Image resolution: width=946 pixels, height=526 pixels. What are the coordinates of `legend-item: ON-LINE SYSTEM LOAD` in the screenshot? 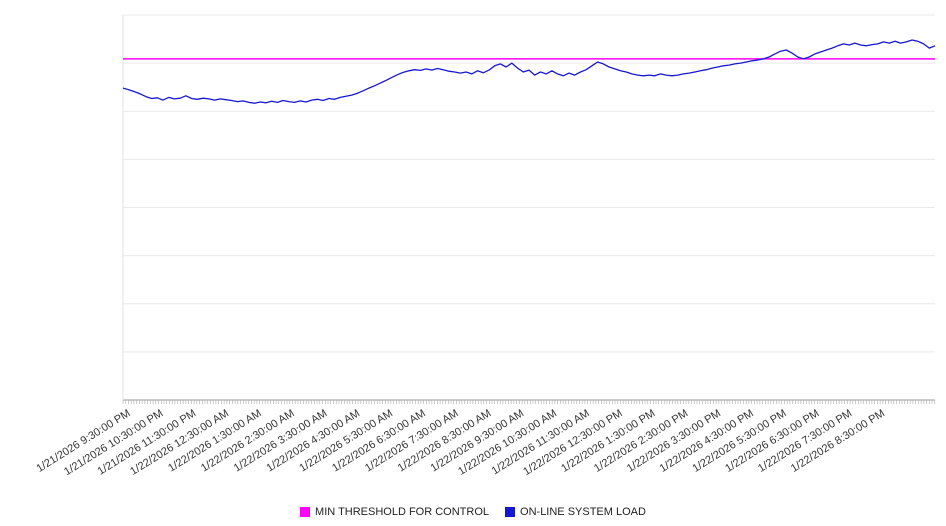 It's located at (575, 512).